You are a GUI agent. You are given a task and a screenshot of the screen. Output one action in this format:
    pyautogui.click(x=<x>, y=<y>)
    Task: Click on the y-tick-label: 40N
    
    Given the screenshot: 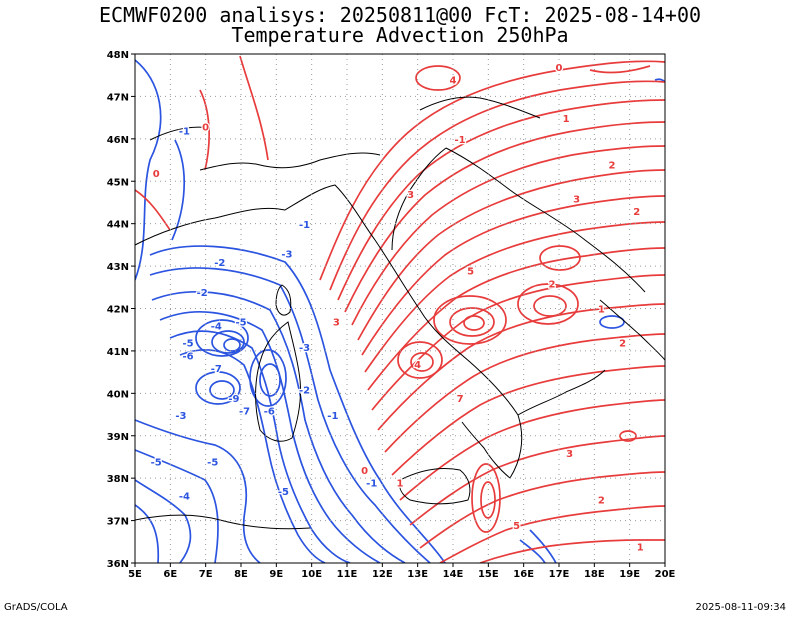 What is the action you would take?
    pyautogui.click(x=118, y=394)
    